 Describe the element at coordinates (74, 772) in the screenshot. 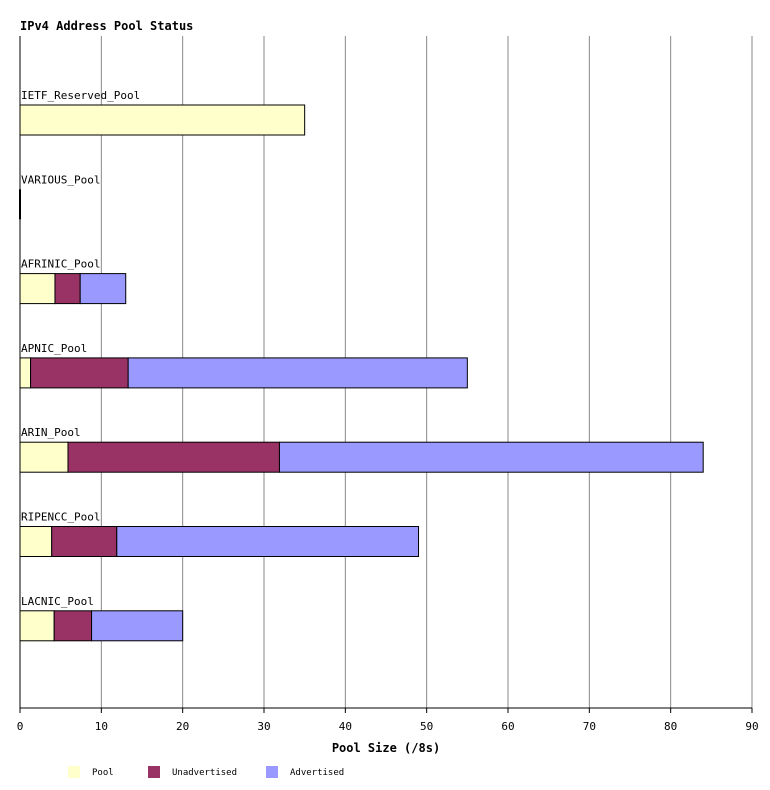

I see `legend-swatch-Pool` at that location.